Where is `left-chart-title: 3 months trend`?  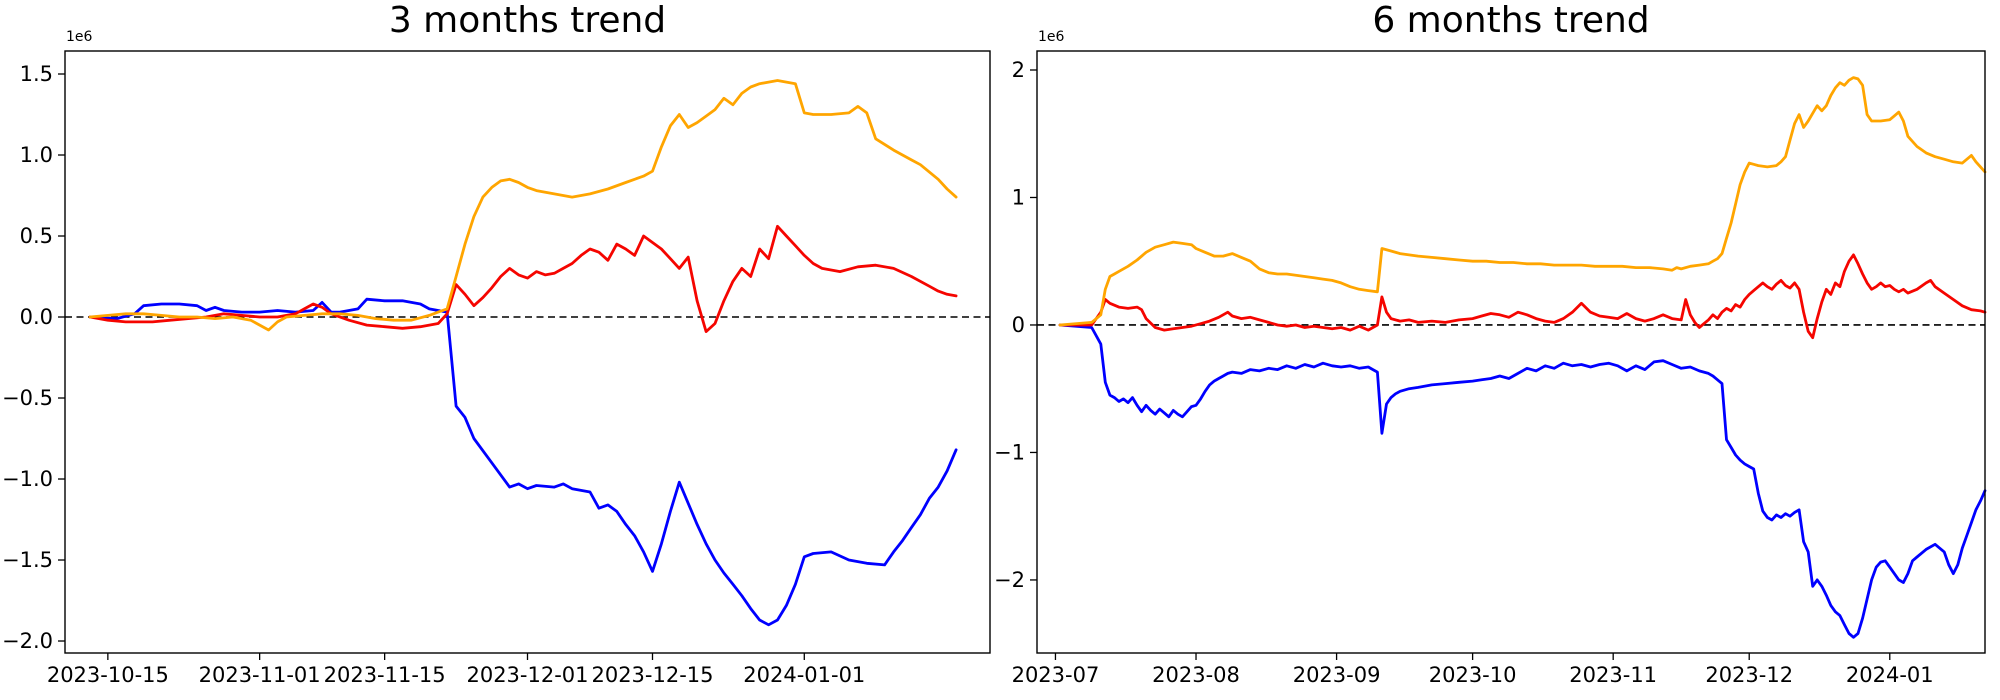
left-chart-title: 3 months trend is located at coordinates (527, 20).